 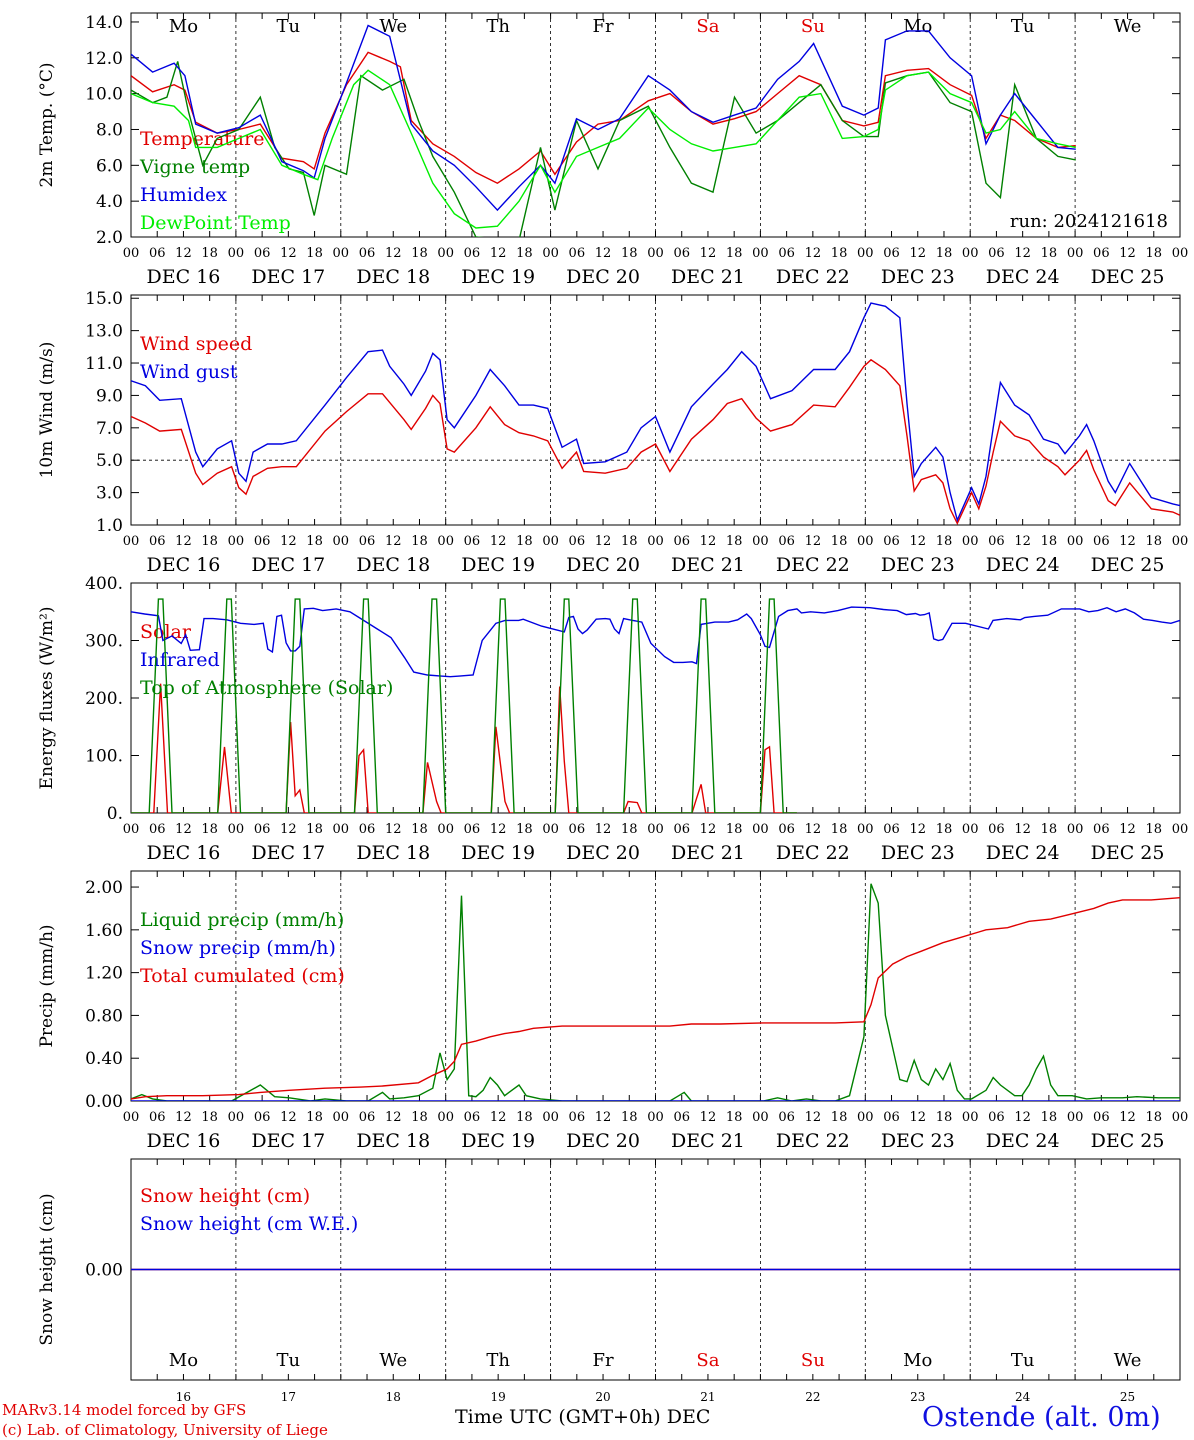 What do you see at coordinates (918, 1141) in the screenshot?
I see `date-label: DEC 23` at bounding box center [918, 1141].